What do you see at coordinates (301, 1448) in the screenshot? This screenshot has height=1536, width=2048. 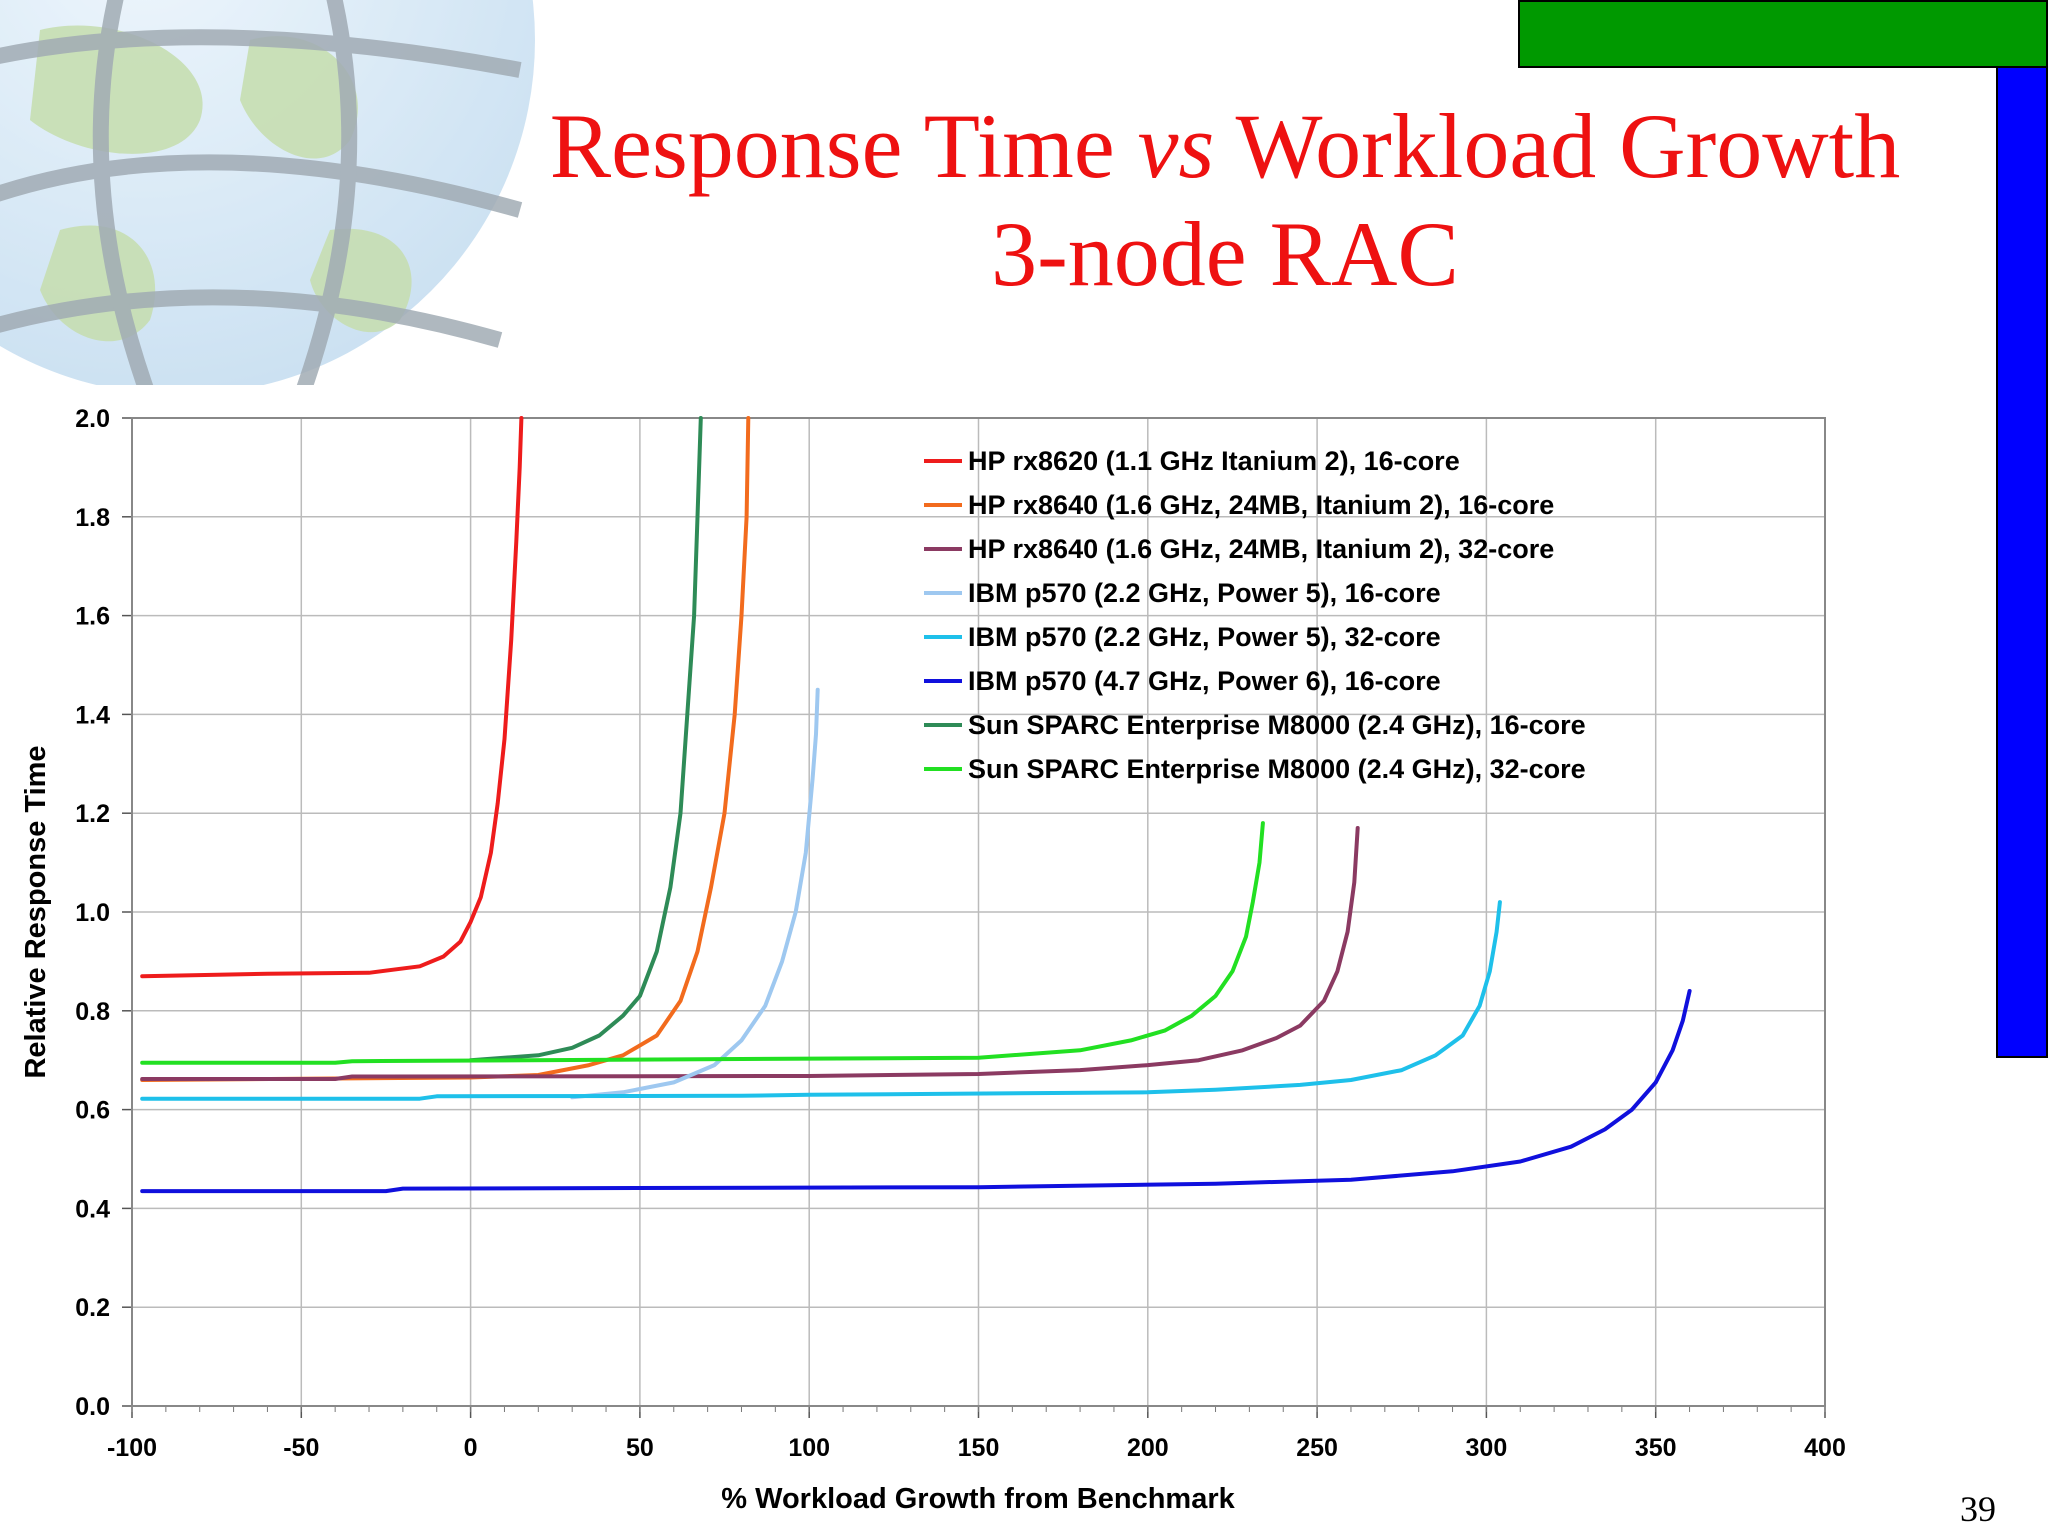 I see `x-tick-label: -50` at bounding box center [301, 1448].